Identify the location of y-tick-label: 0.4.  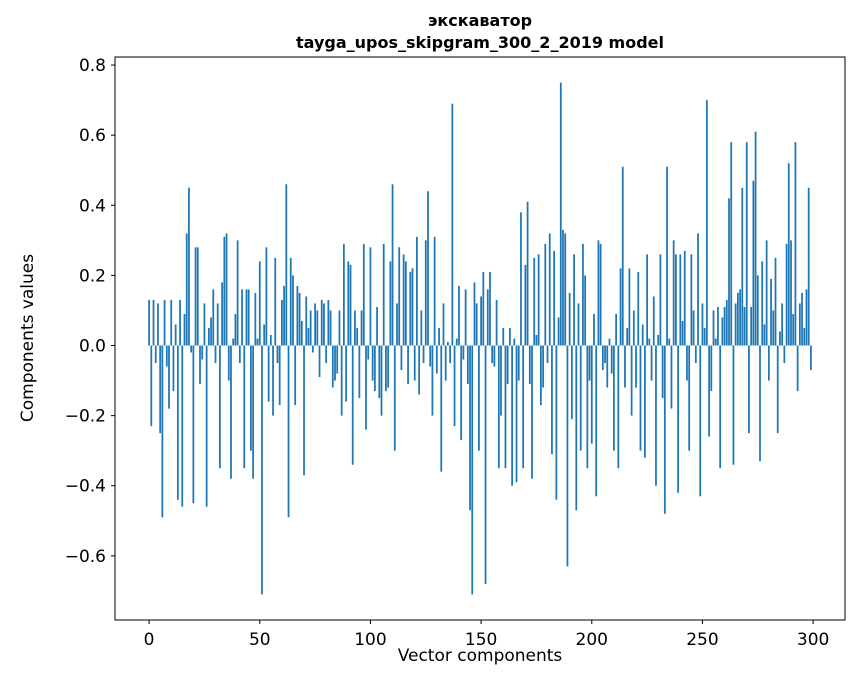
(92, 206).